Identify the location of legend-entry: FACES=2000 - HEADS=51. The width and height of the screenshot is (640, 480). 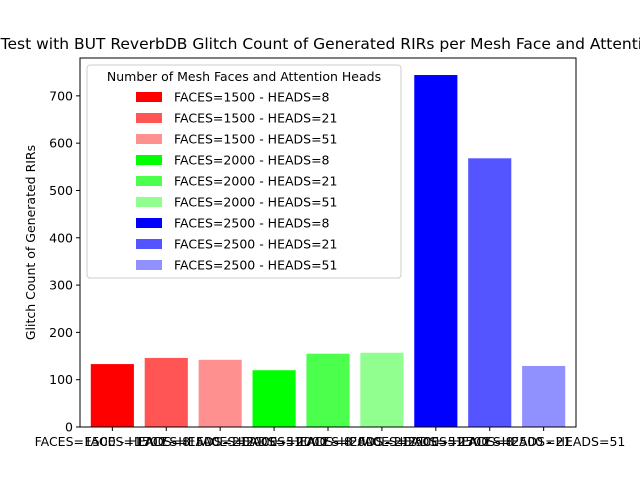
(255, 202).